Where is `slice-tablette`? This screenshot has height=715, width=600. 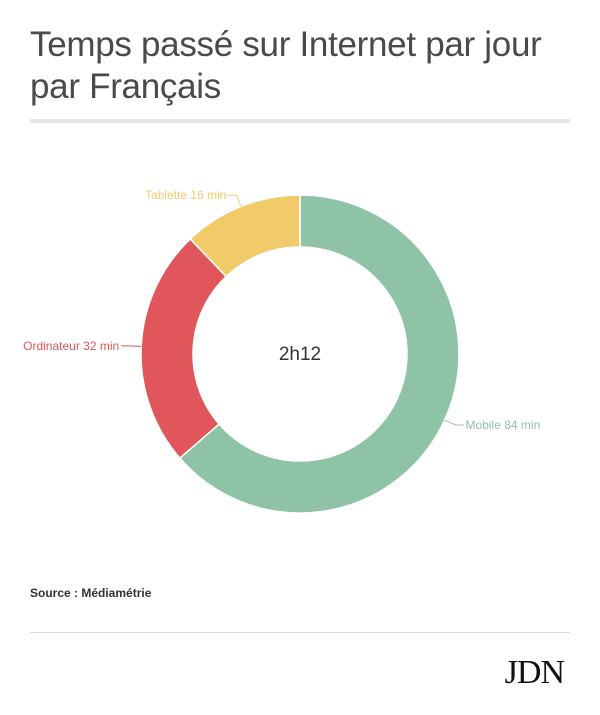
slice-tablette is located at coordinates (245, 236).